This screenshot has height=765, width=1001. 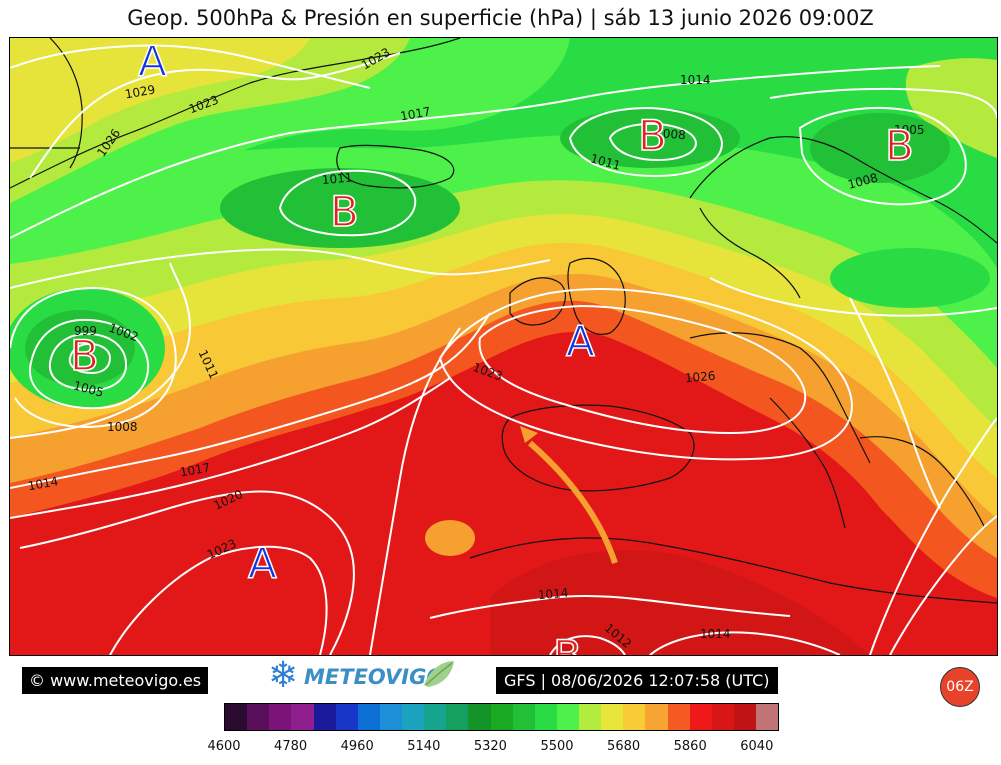 I want to click on color-scale-tick: 5320, so click(x=490, y=746).